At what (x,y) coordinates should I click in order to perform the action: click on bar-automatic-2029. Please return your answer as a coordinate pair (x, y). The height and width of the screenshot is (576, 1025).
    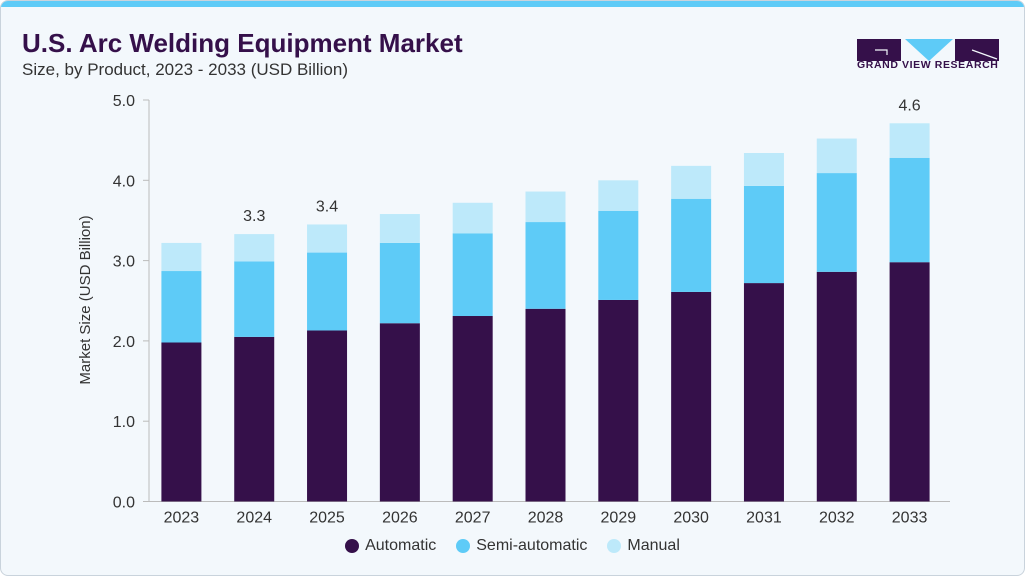
    Looking at the image, I should click on (618, 400).